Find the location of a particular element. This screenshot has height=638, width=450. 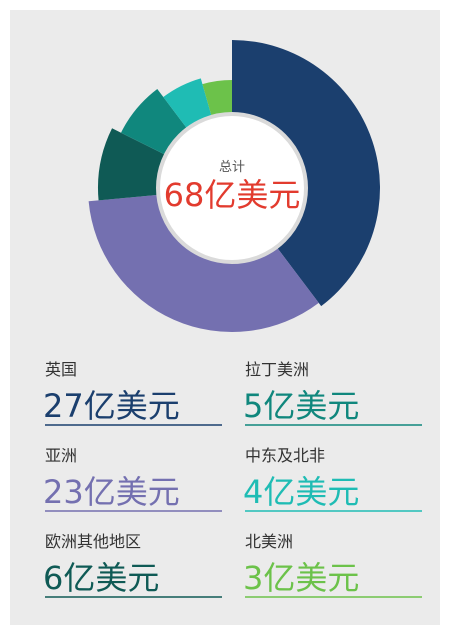

legend-value: 3亿美元 is located at coordinates (301, 578).